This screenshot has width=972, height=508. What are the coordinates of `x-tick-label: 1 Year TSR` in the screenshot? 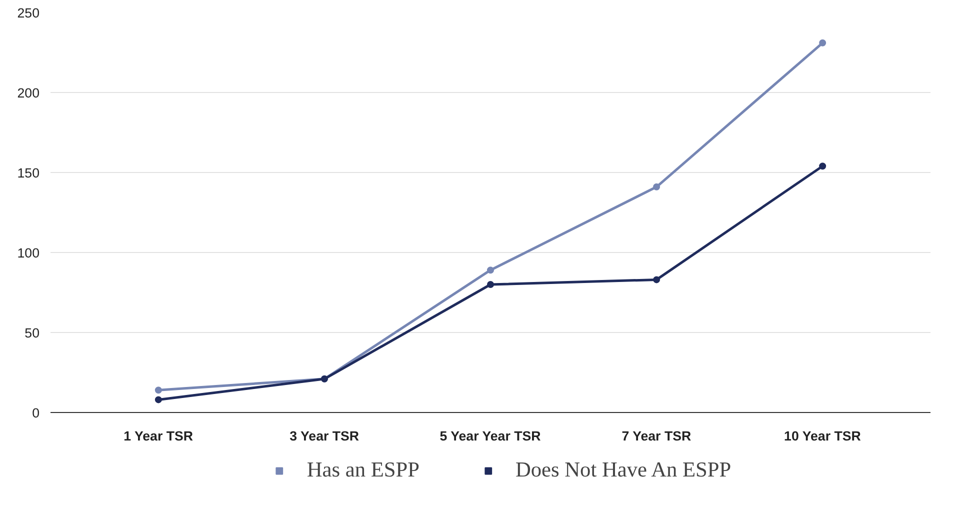 It's located at (159, 436).